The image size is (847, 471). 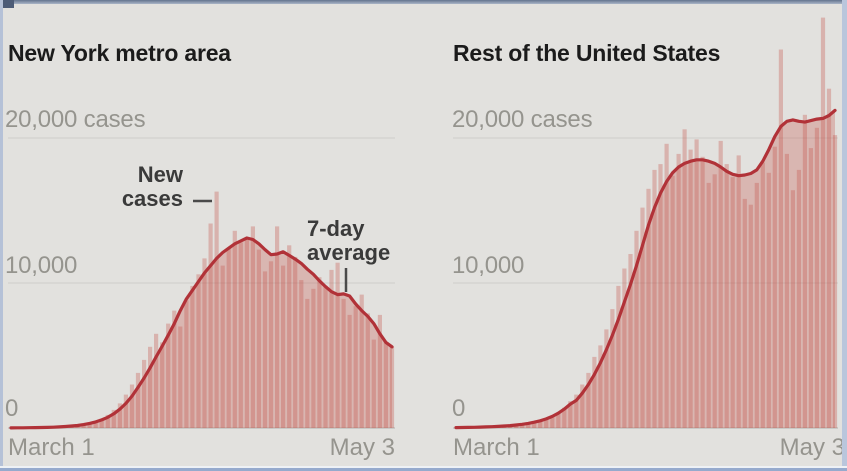 What do you see at coordinates (496, 447) in the screenshot?
I see `x-axis-label-start-us: March 1` at bounding box center [496, 447].